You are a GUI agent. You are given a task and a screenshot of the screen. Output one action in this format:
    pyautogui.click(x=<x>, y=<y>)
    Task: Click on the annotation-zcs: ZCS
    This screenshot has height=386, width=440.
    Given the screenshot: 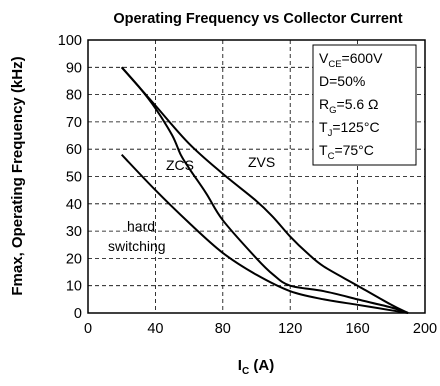 What is the action you would take?
    pyautogui.click(x=180, y=165)
    